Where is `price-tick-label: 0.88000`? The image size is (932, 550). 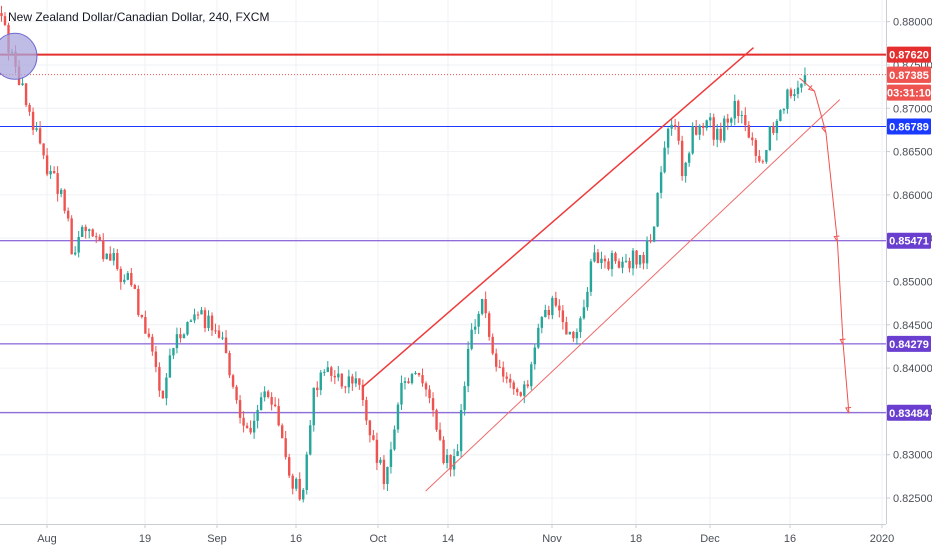
price-tick-label: 0.88000 is located at coordinates (912, 23).